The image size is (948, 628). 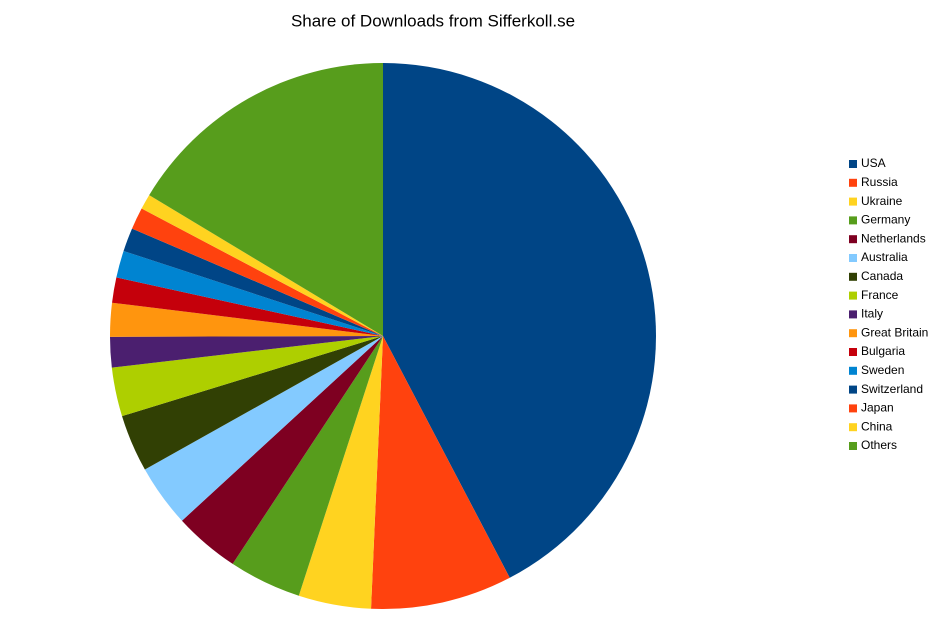 I want to click on legend-label: China, so click(x=877, y=426).